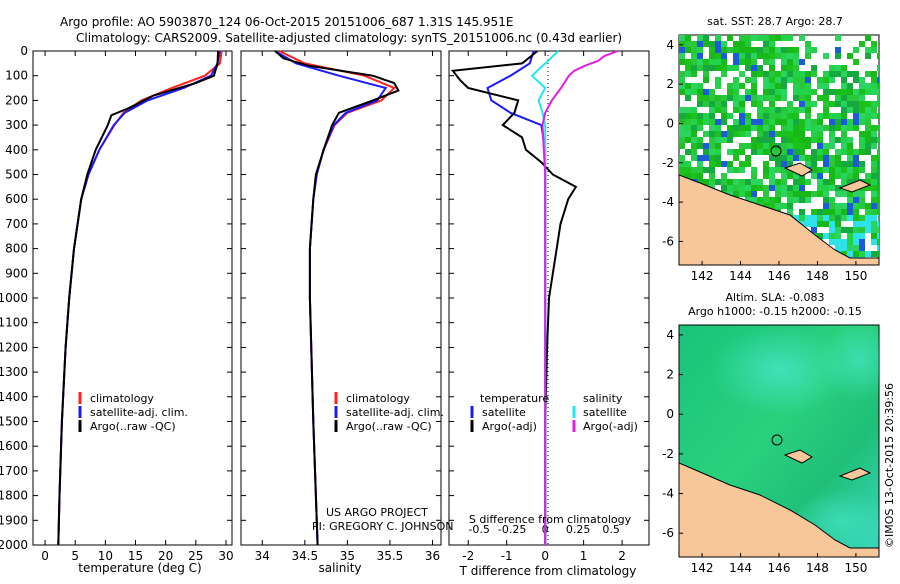 Image resolution: width=900 pixels, height=584 pixels. I want to click on s-diff-tick-label: 0.25, so click(578, 529).